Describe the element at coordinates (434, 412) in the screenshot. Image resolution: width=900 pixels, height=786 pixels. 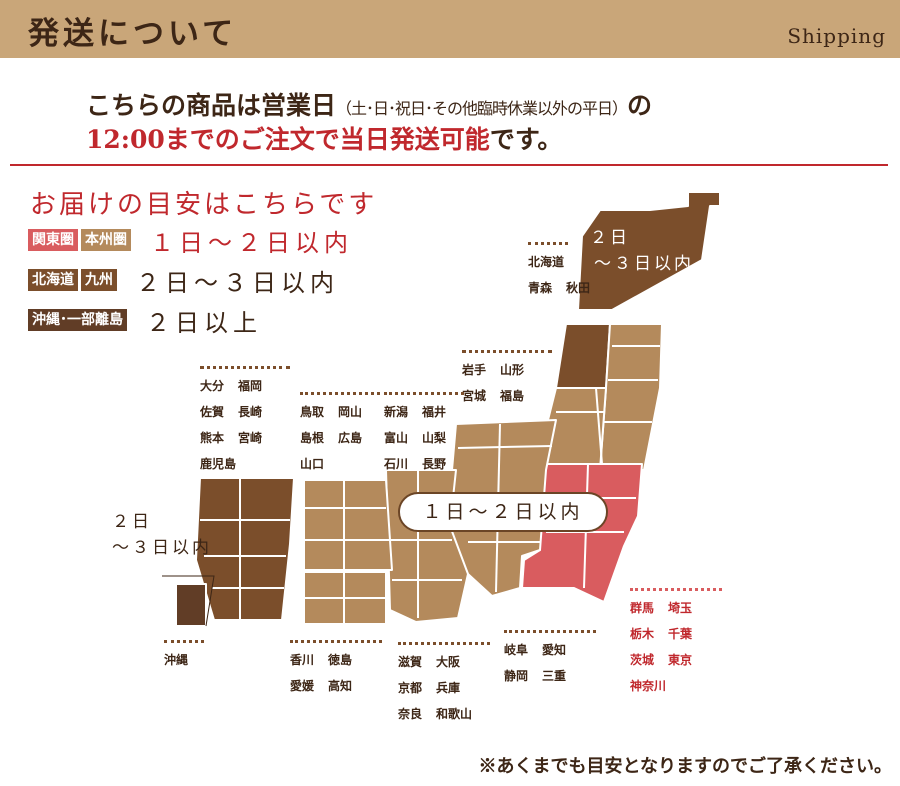
I see `prefecture-label: 福井` at that location.